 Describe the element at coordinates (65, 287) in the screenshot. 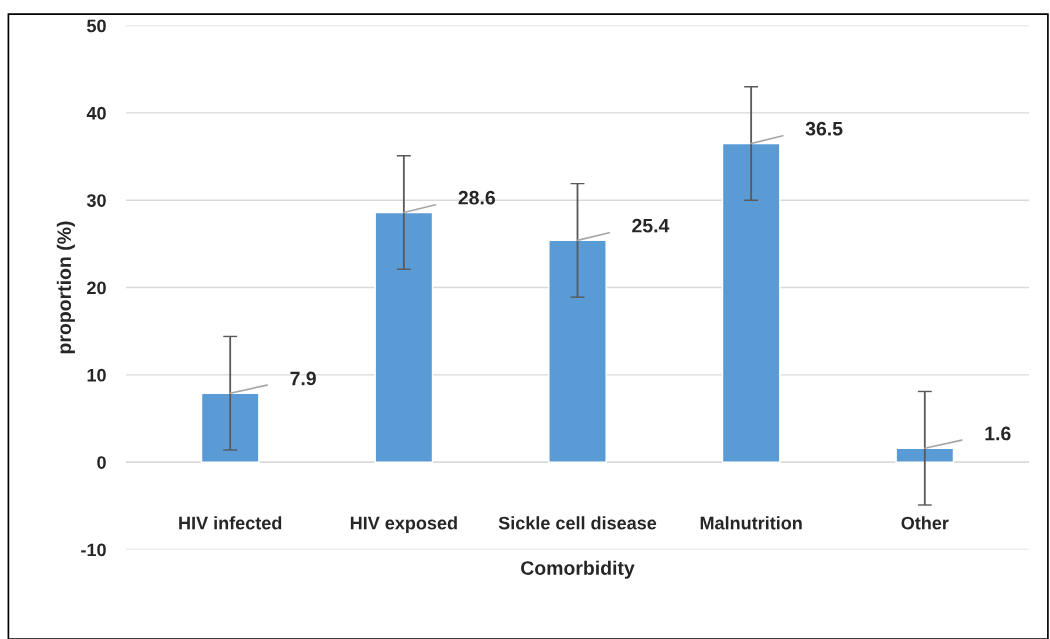

I see `y-axis-title: proportion (%)` at that location.